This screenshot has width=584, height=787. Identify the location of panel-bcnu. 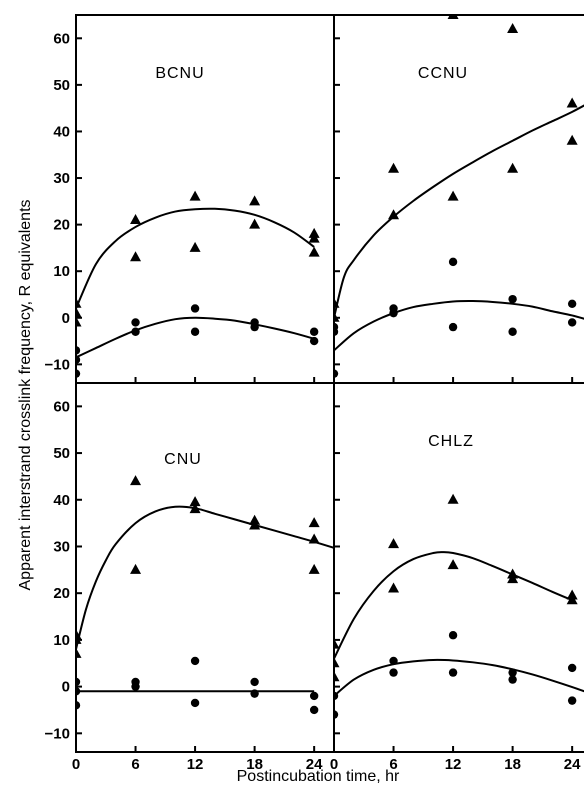
(198, 284).